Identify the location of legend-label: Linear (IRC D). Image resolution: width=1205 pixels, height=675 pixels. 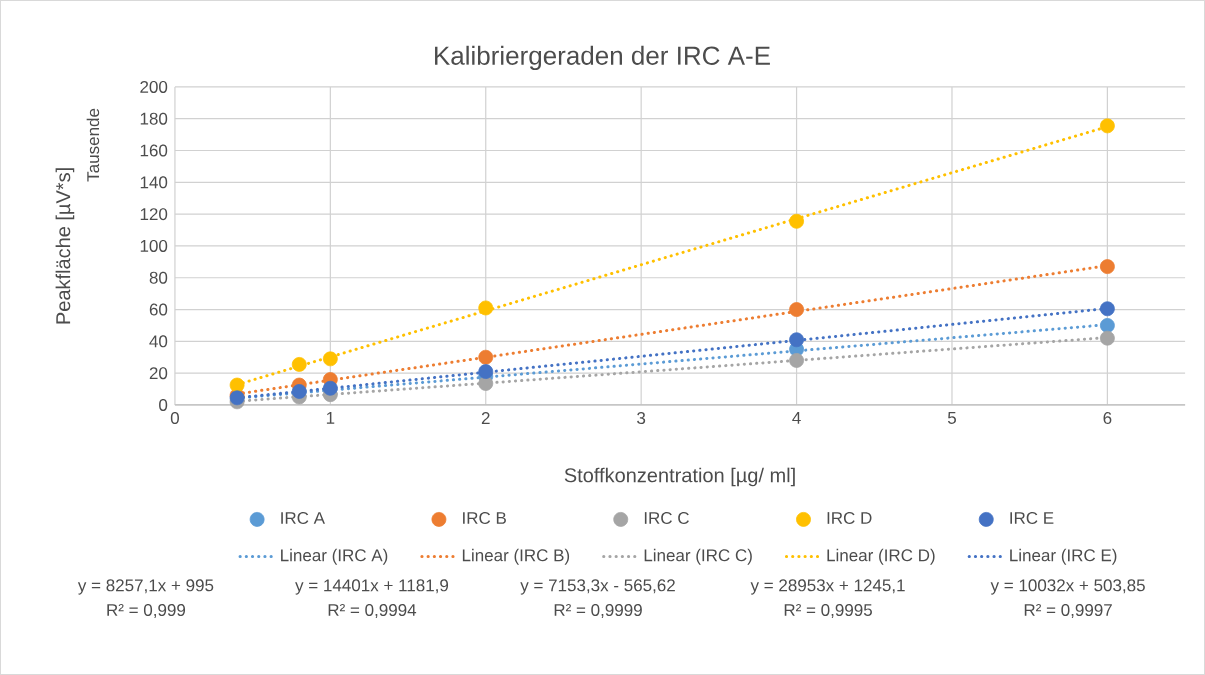
(881, 556).